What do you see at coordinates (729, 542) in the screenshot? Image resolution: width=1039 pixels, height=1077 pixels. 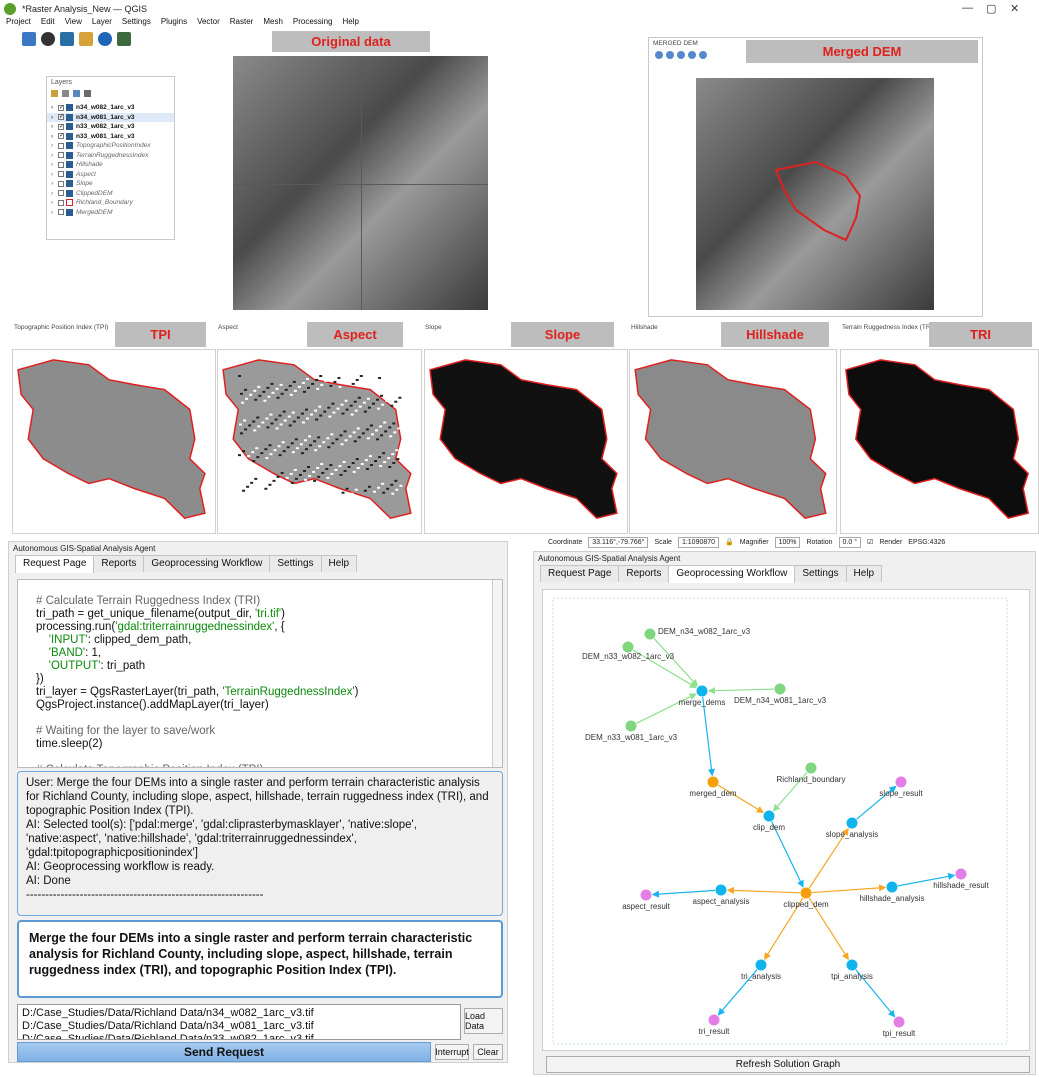 I see `lock-icon: 🔒` at bounding box center [729, 542].